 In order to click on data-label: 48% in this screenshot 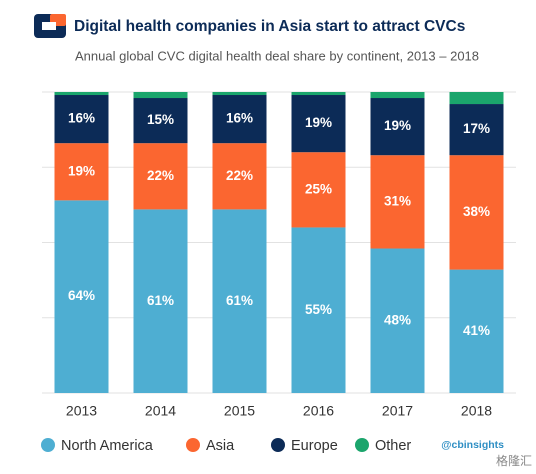, I will do `click(397, 319)`.